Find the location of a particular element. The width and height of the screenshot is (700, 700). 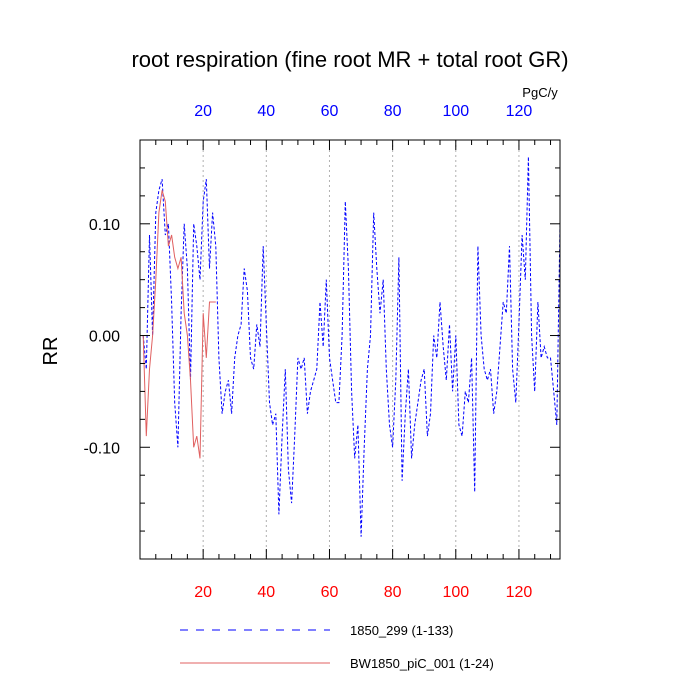

top-axis-units: PgC/y is located at coordinates (540, 92).